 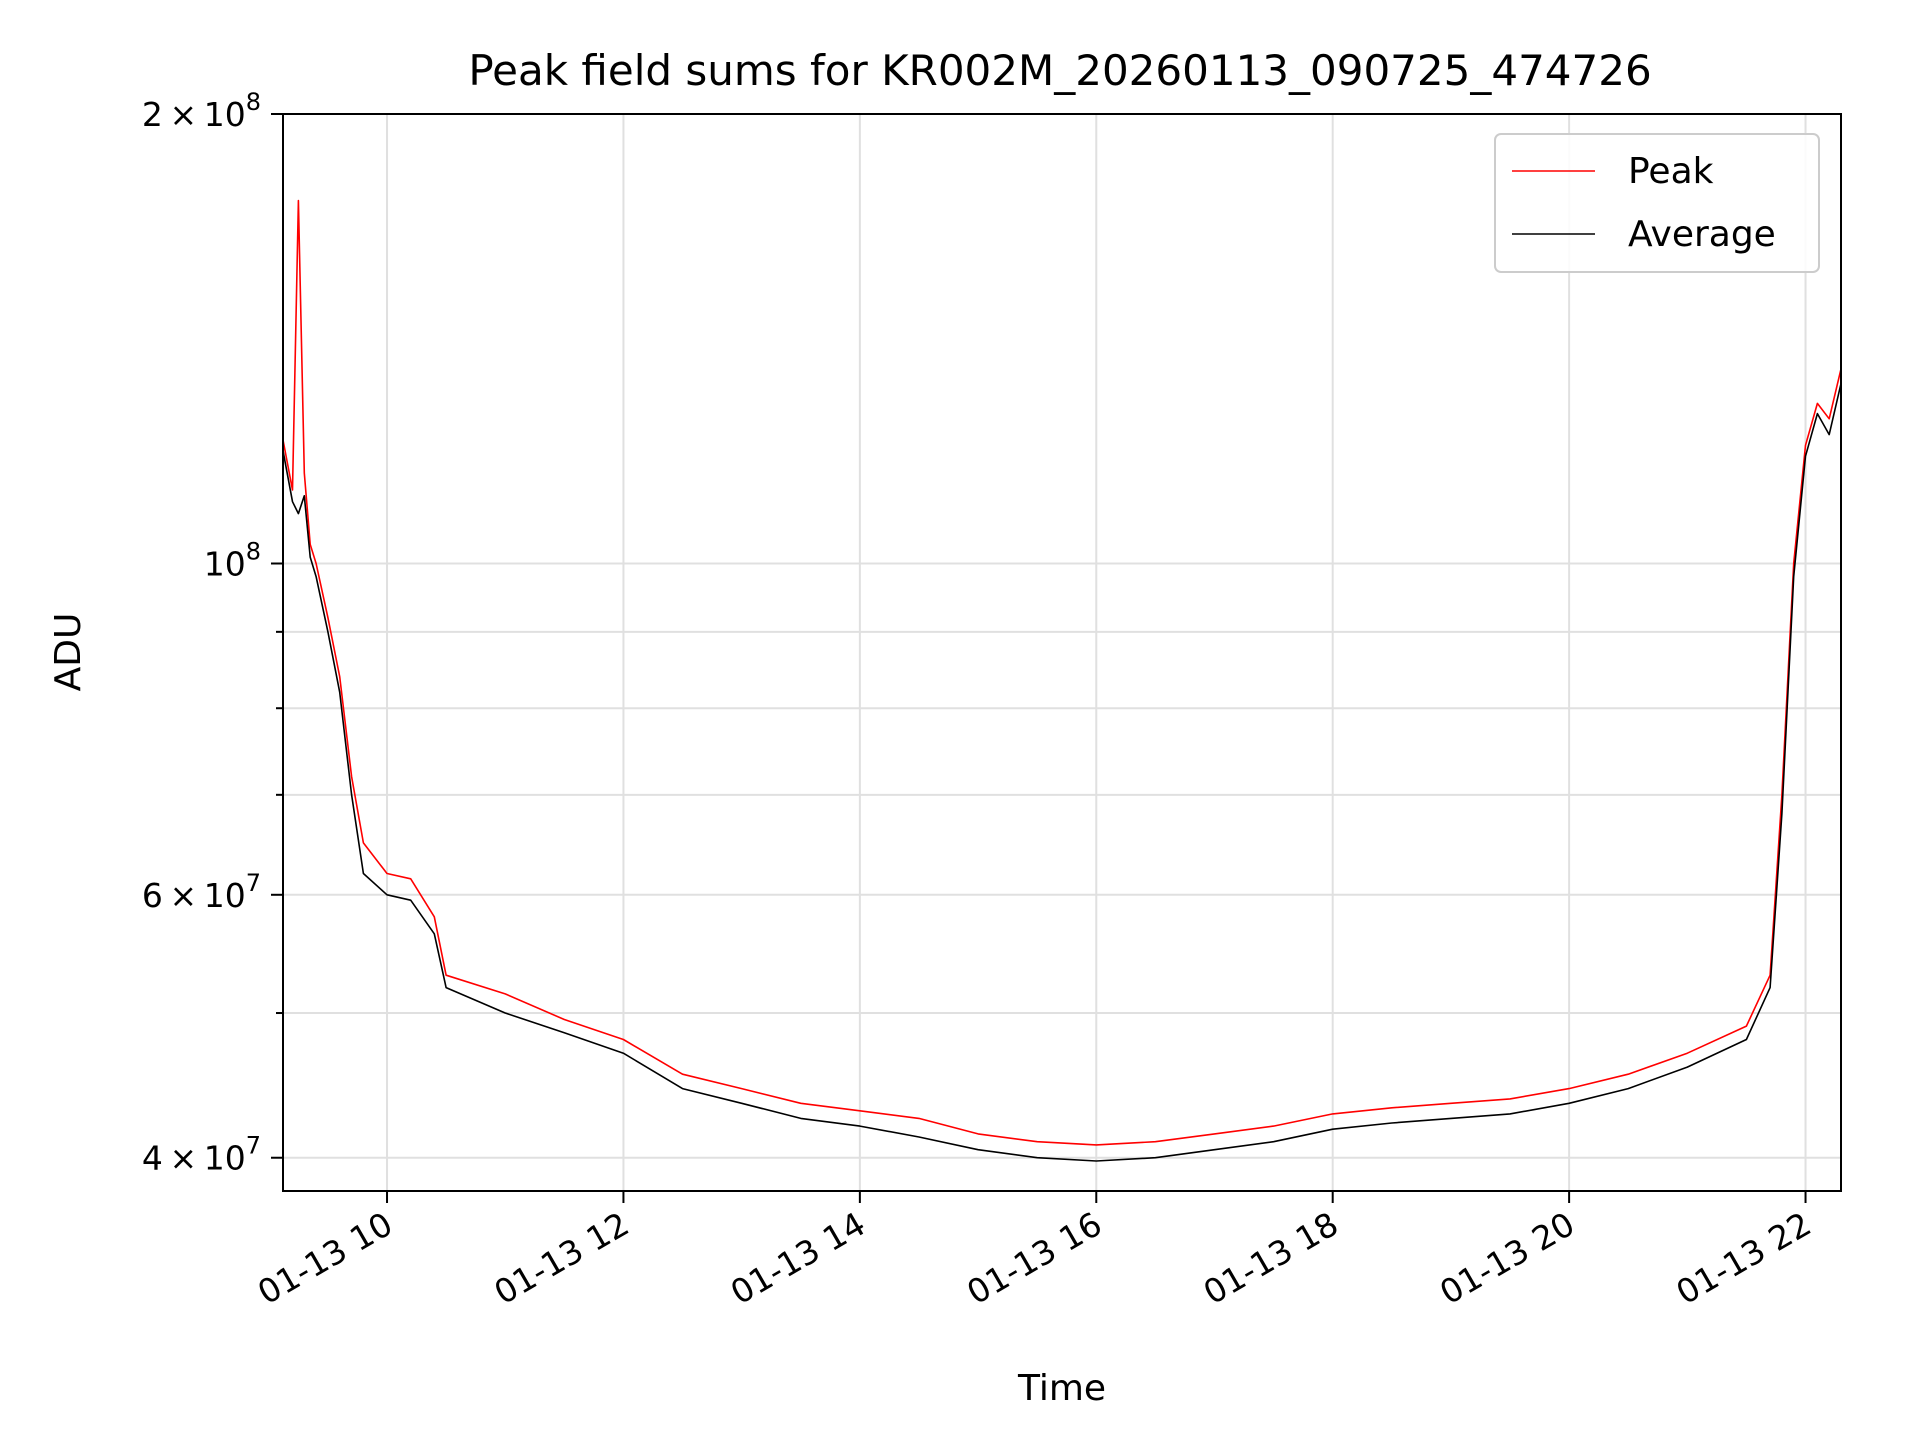 I want to click on legend-average-label: Average, so click(x=1702, y=234).